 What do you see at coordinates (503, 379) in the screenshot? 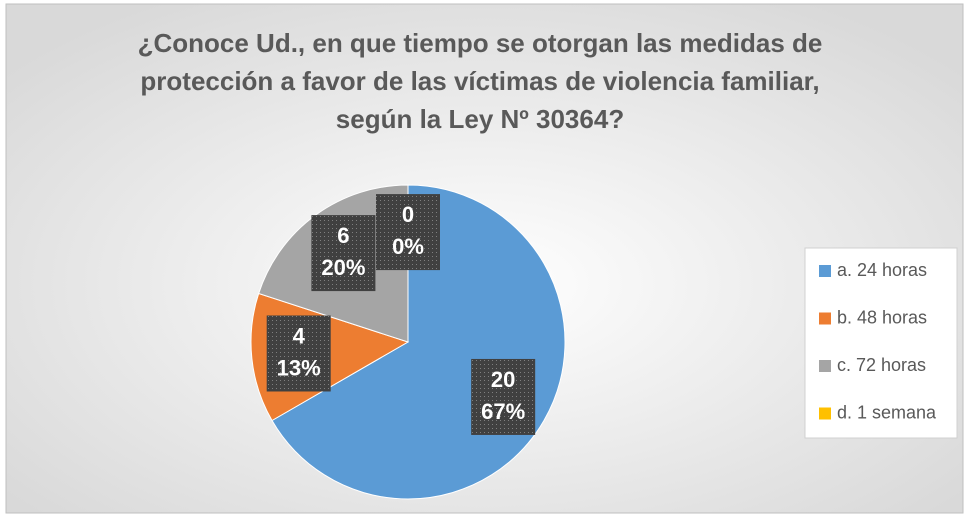
I see `data-label-value: 20` at bounding box center [503, 379].